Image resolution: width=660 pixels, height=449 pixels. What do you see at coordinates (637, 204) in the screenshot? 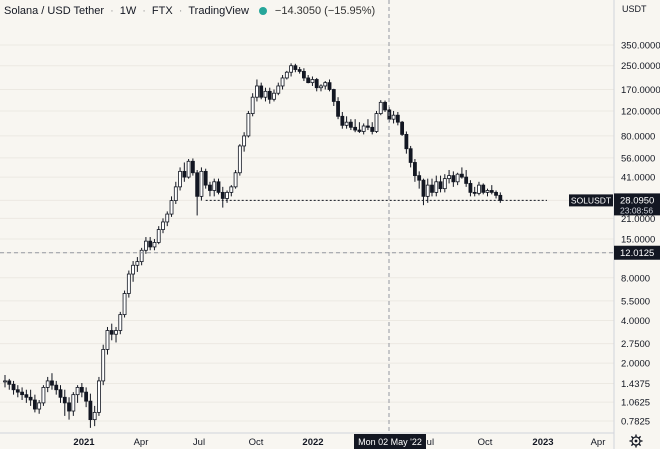
I see `last-price-label: 28.0950 23:08:56` at bounding box center [637, 204].